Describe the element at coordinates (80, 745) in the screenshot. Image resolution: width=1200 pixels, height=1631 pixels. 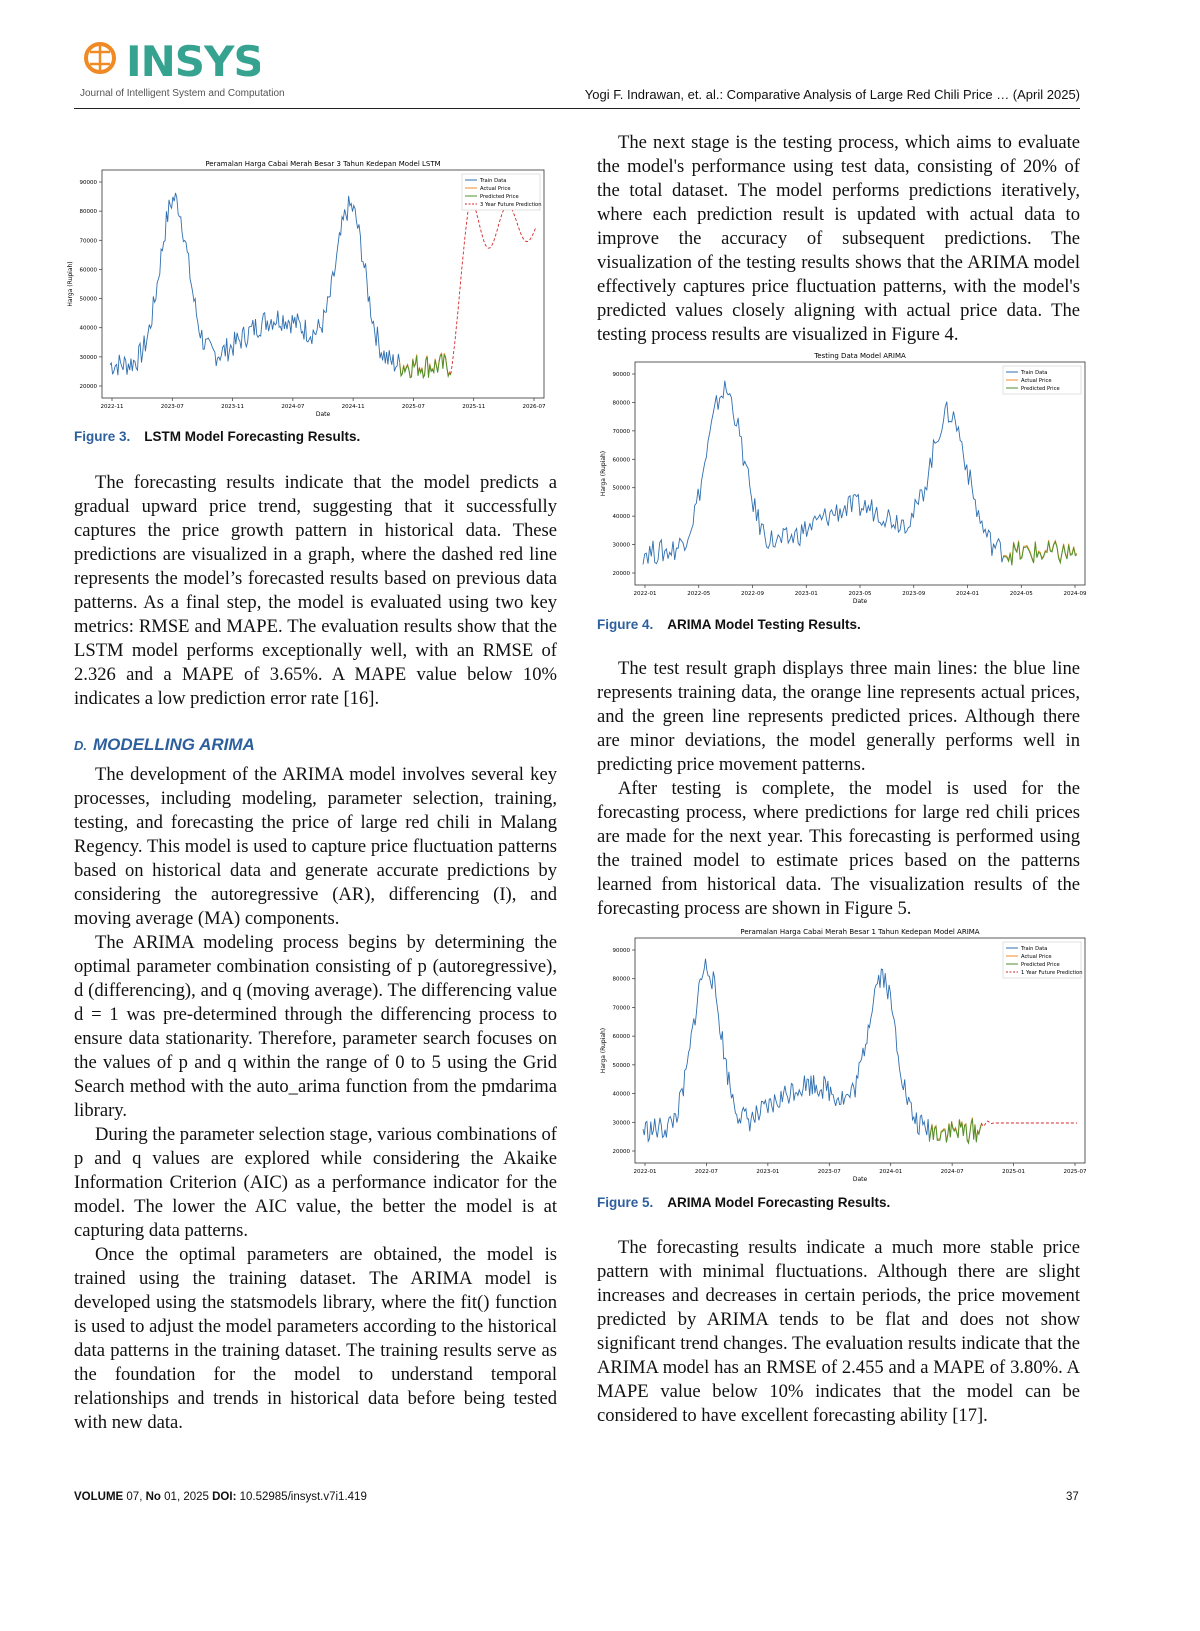
I see `heading-letter: D.` at that location.